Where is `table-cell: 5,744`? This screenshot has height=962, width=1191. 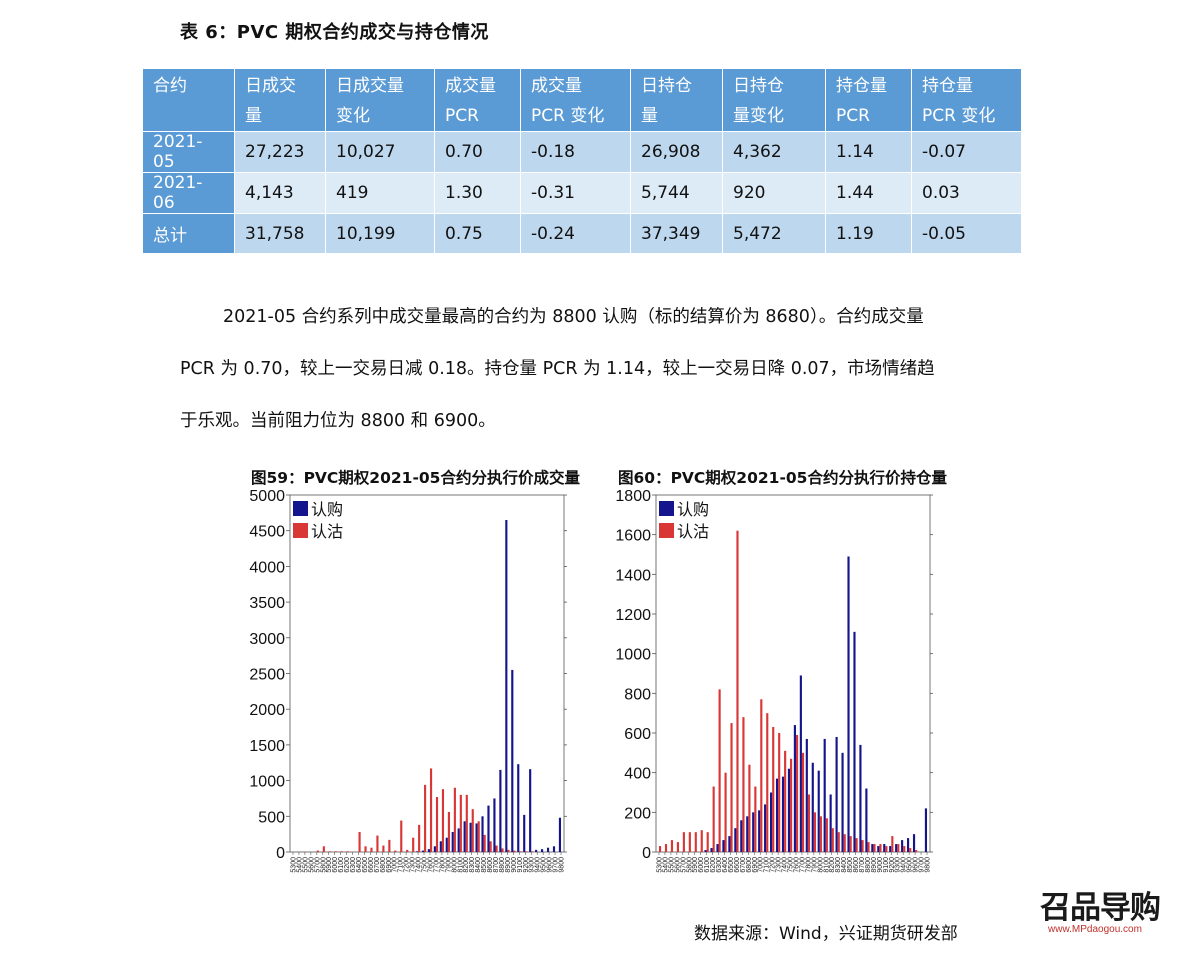 table-cell: 5,744 is located at coordinates (676, 193).